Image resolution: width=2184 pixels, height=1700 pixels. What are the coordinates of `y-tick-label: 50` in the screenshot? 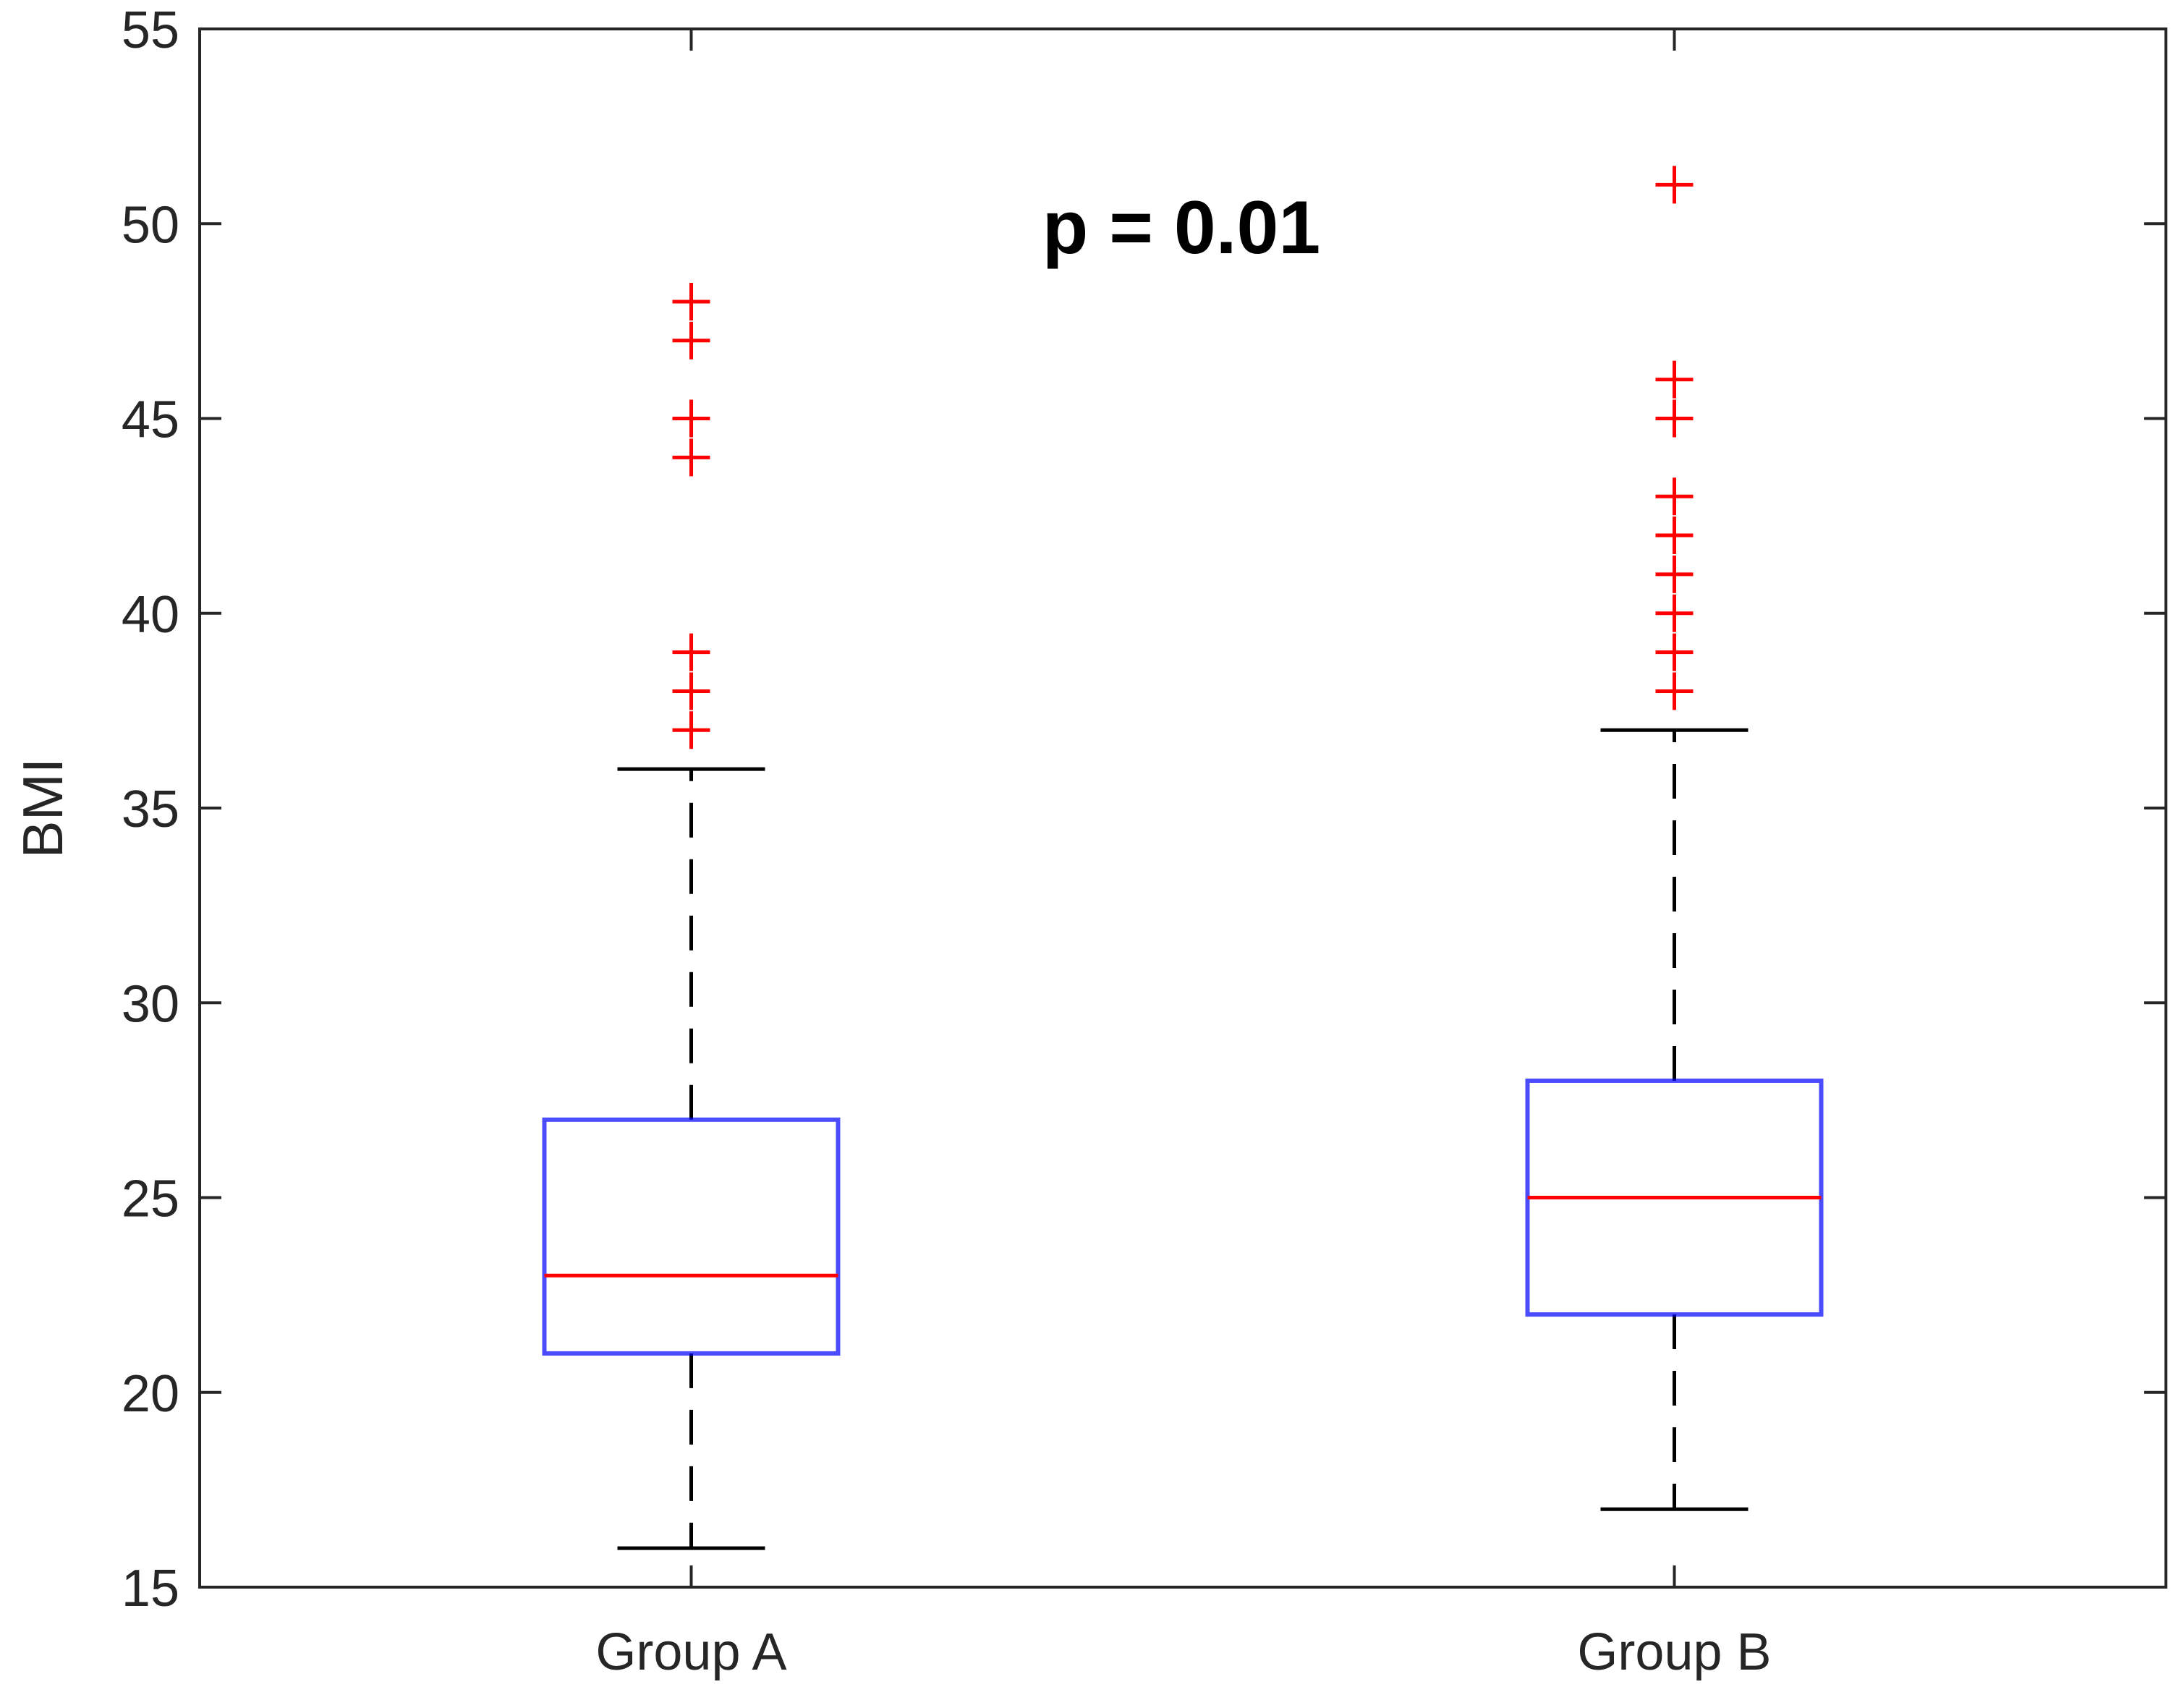 It's located at (150, 225).